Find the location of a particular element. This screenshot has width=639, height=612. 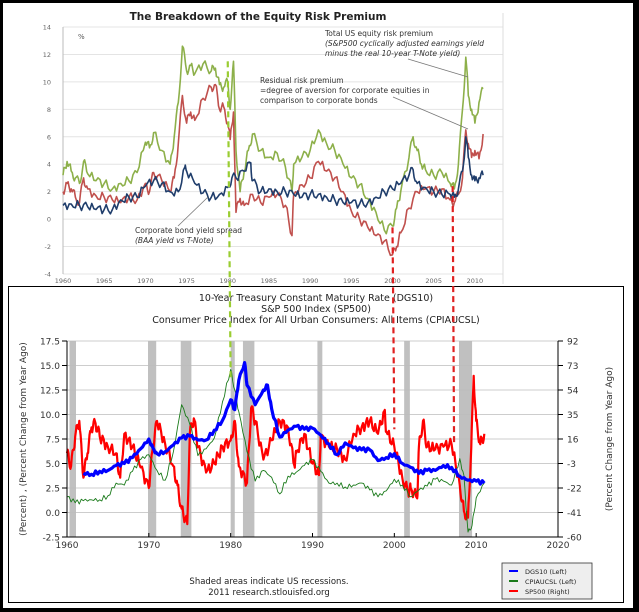

top-xtick-label: 1970 is located at coordinates (145, 281).